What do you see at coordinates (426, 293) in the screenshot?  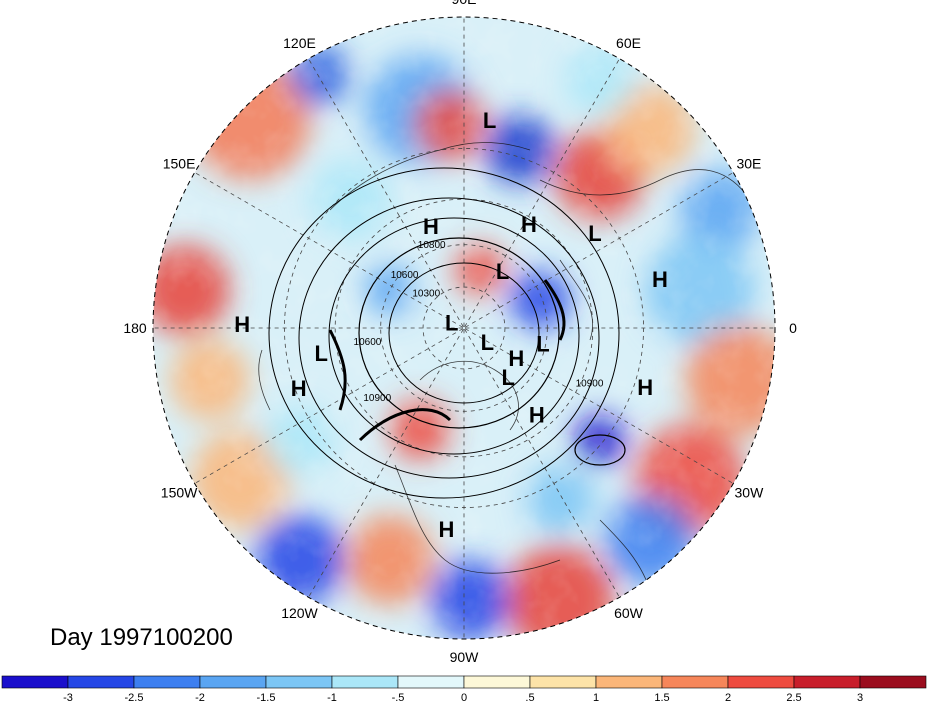 I see `contour-label: 10300` at bounding box center [426, 293].